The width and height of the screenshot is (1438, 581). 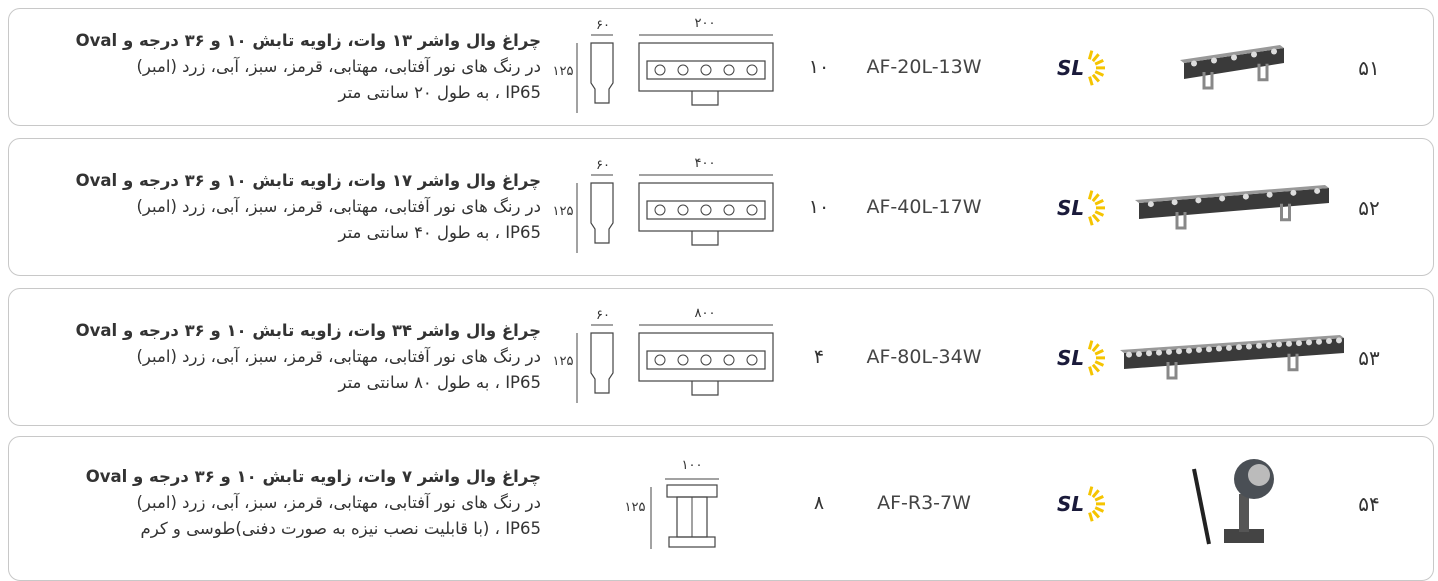 What do you see at coordinates (924, 503) in the screenshot?
I see `model-code: AF-R3-7W` at bounding box center [924, 503].